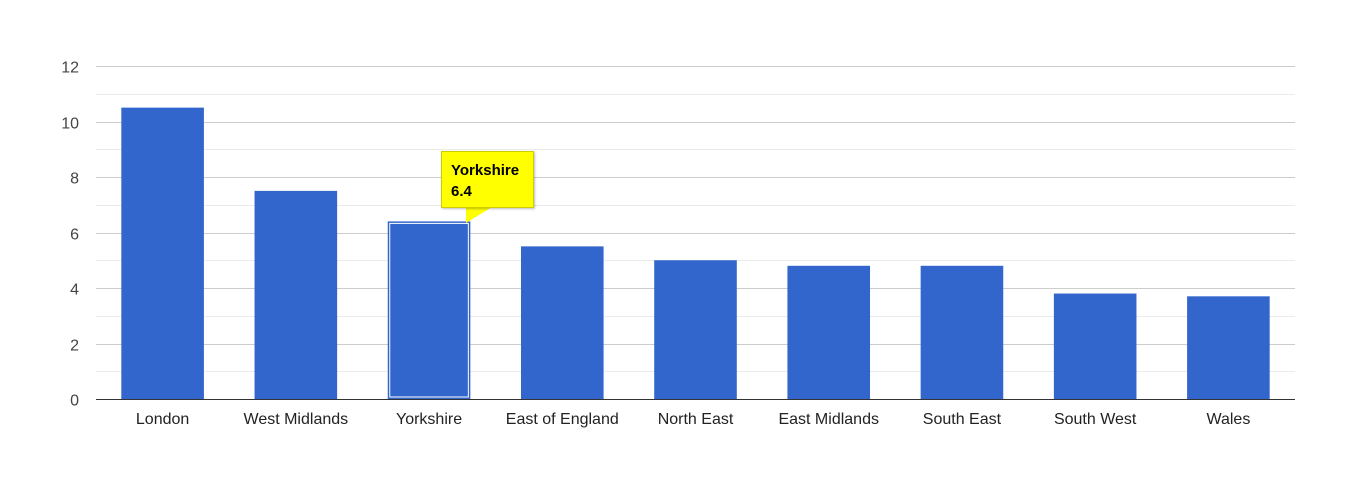 The width and height of the screenshot is (1350, 490). What do you see at coordinates (74, 235) in the screenshot?
I see `y-tick-label: 6` at bounding box center [74, 235].